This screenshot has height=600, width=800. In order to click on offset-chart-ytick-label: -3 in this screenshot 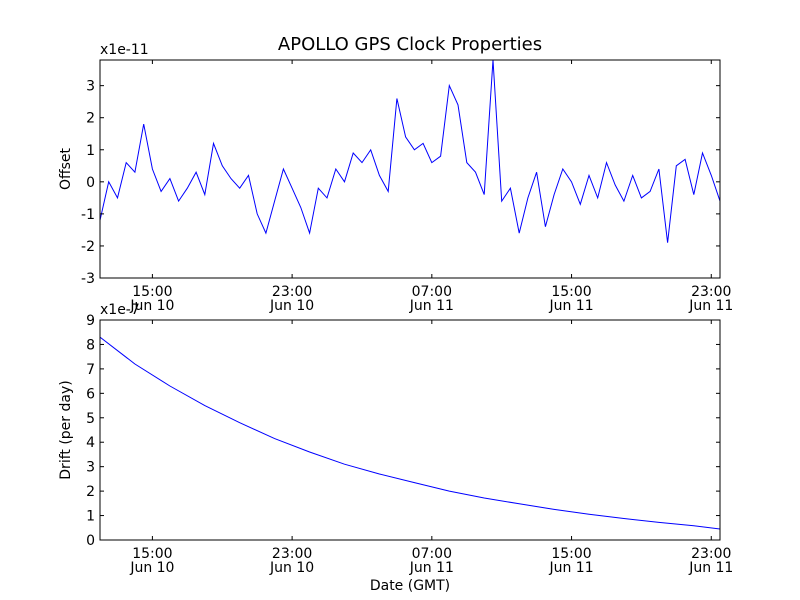, I will do `click(88, 279)`.